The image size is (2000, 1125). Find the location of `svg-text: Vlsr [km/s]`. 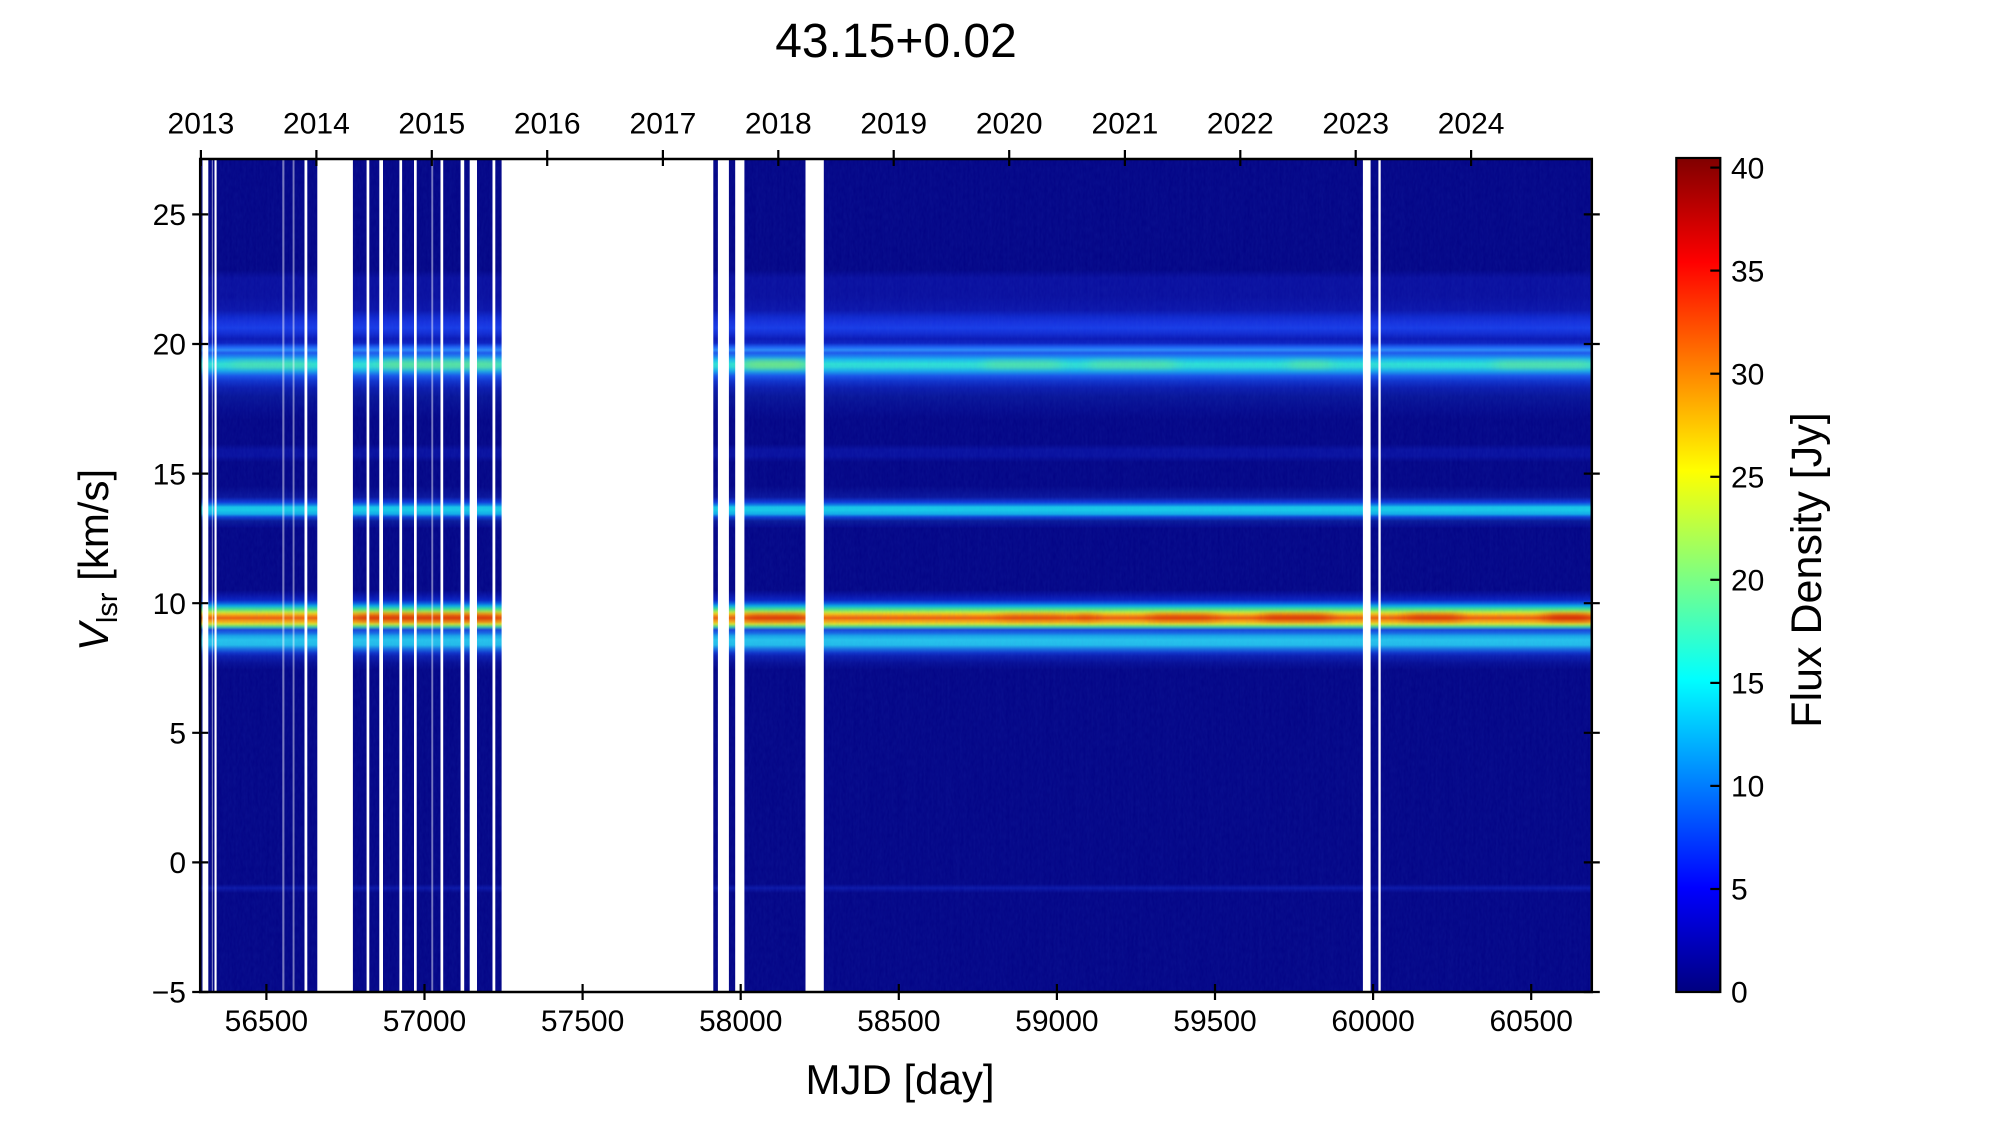

svg-text: Vlsr [km/s] is located at coordinates (97, 560).